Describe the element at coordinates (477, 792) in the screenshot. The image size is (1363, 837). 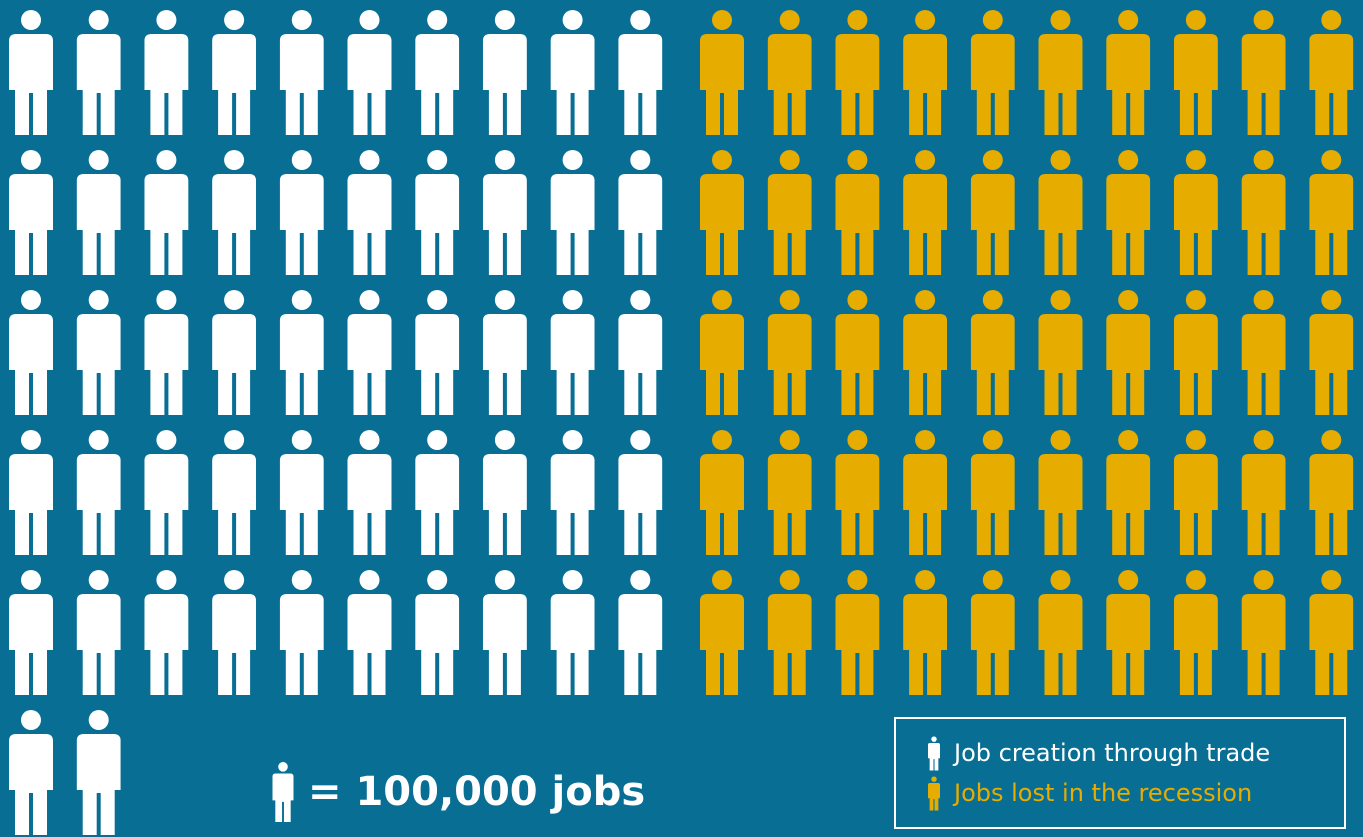
I see `scale-label: = 100,000 jobs` at that location.